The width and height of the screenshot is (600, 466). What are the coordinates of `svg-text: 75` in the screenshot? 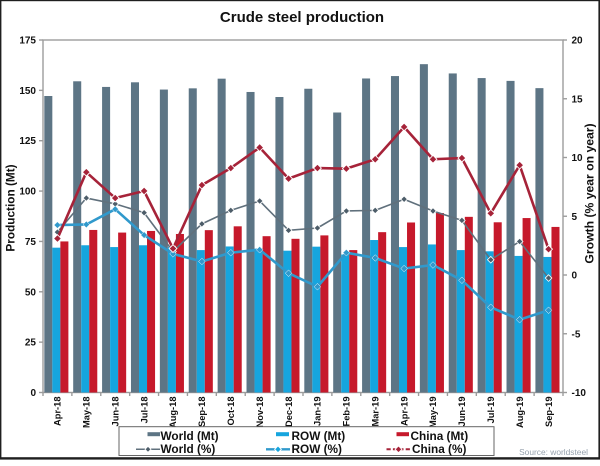 It's located at (31, 242).